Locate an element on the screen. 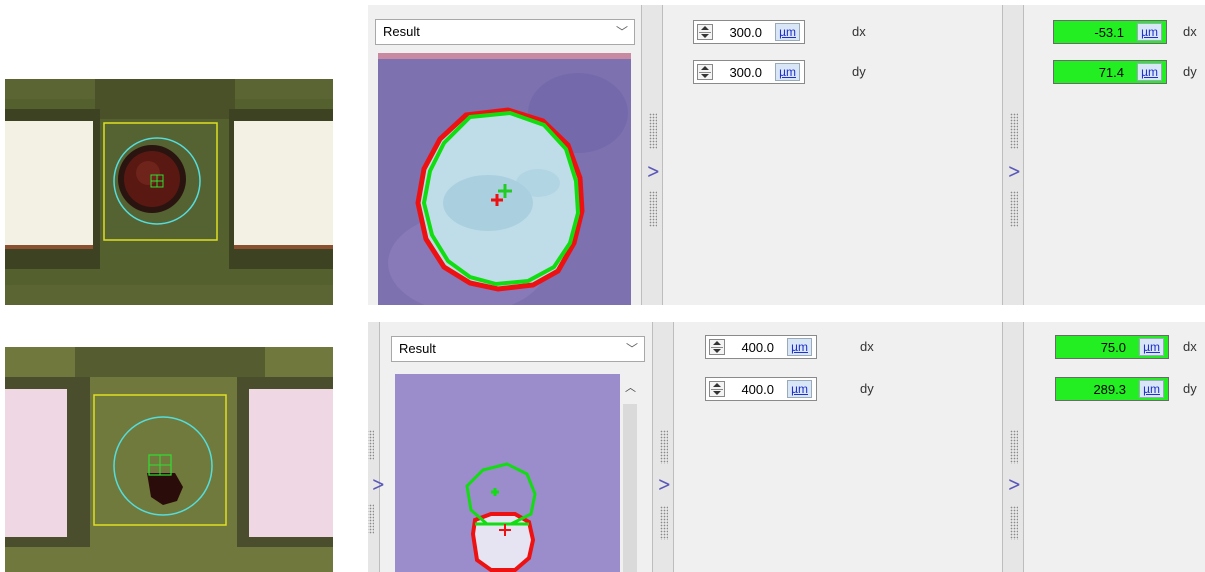 Image resolution: width=1205 pixels, height=572 pixels. measured-dx-value: 75.0 is located at coordinates (1113, 347).